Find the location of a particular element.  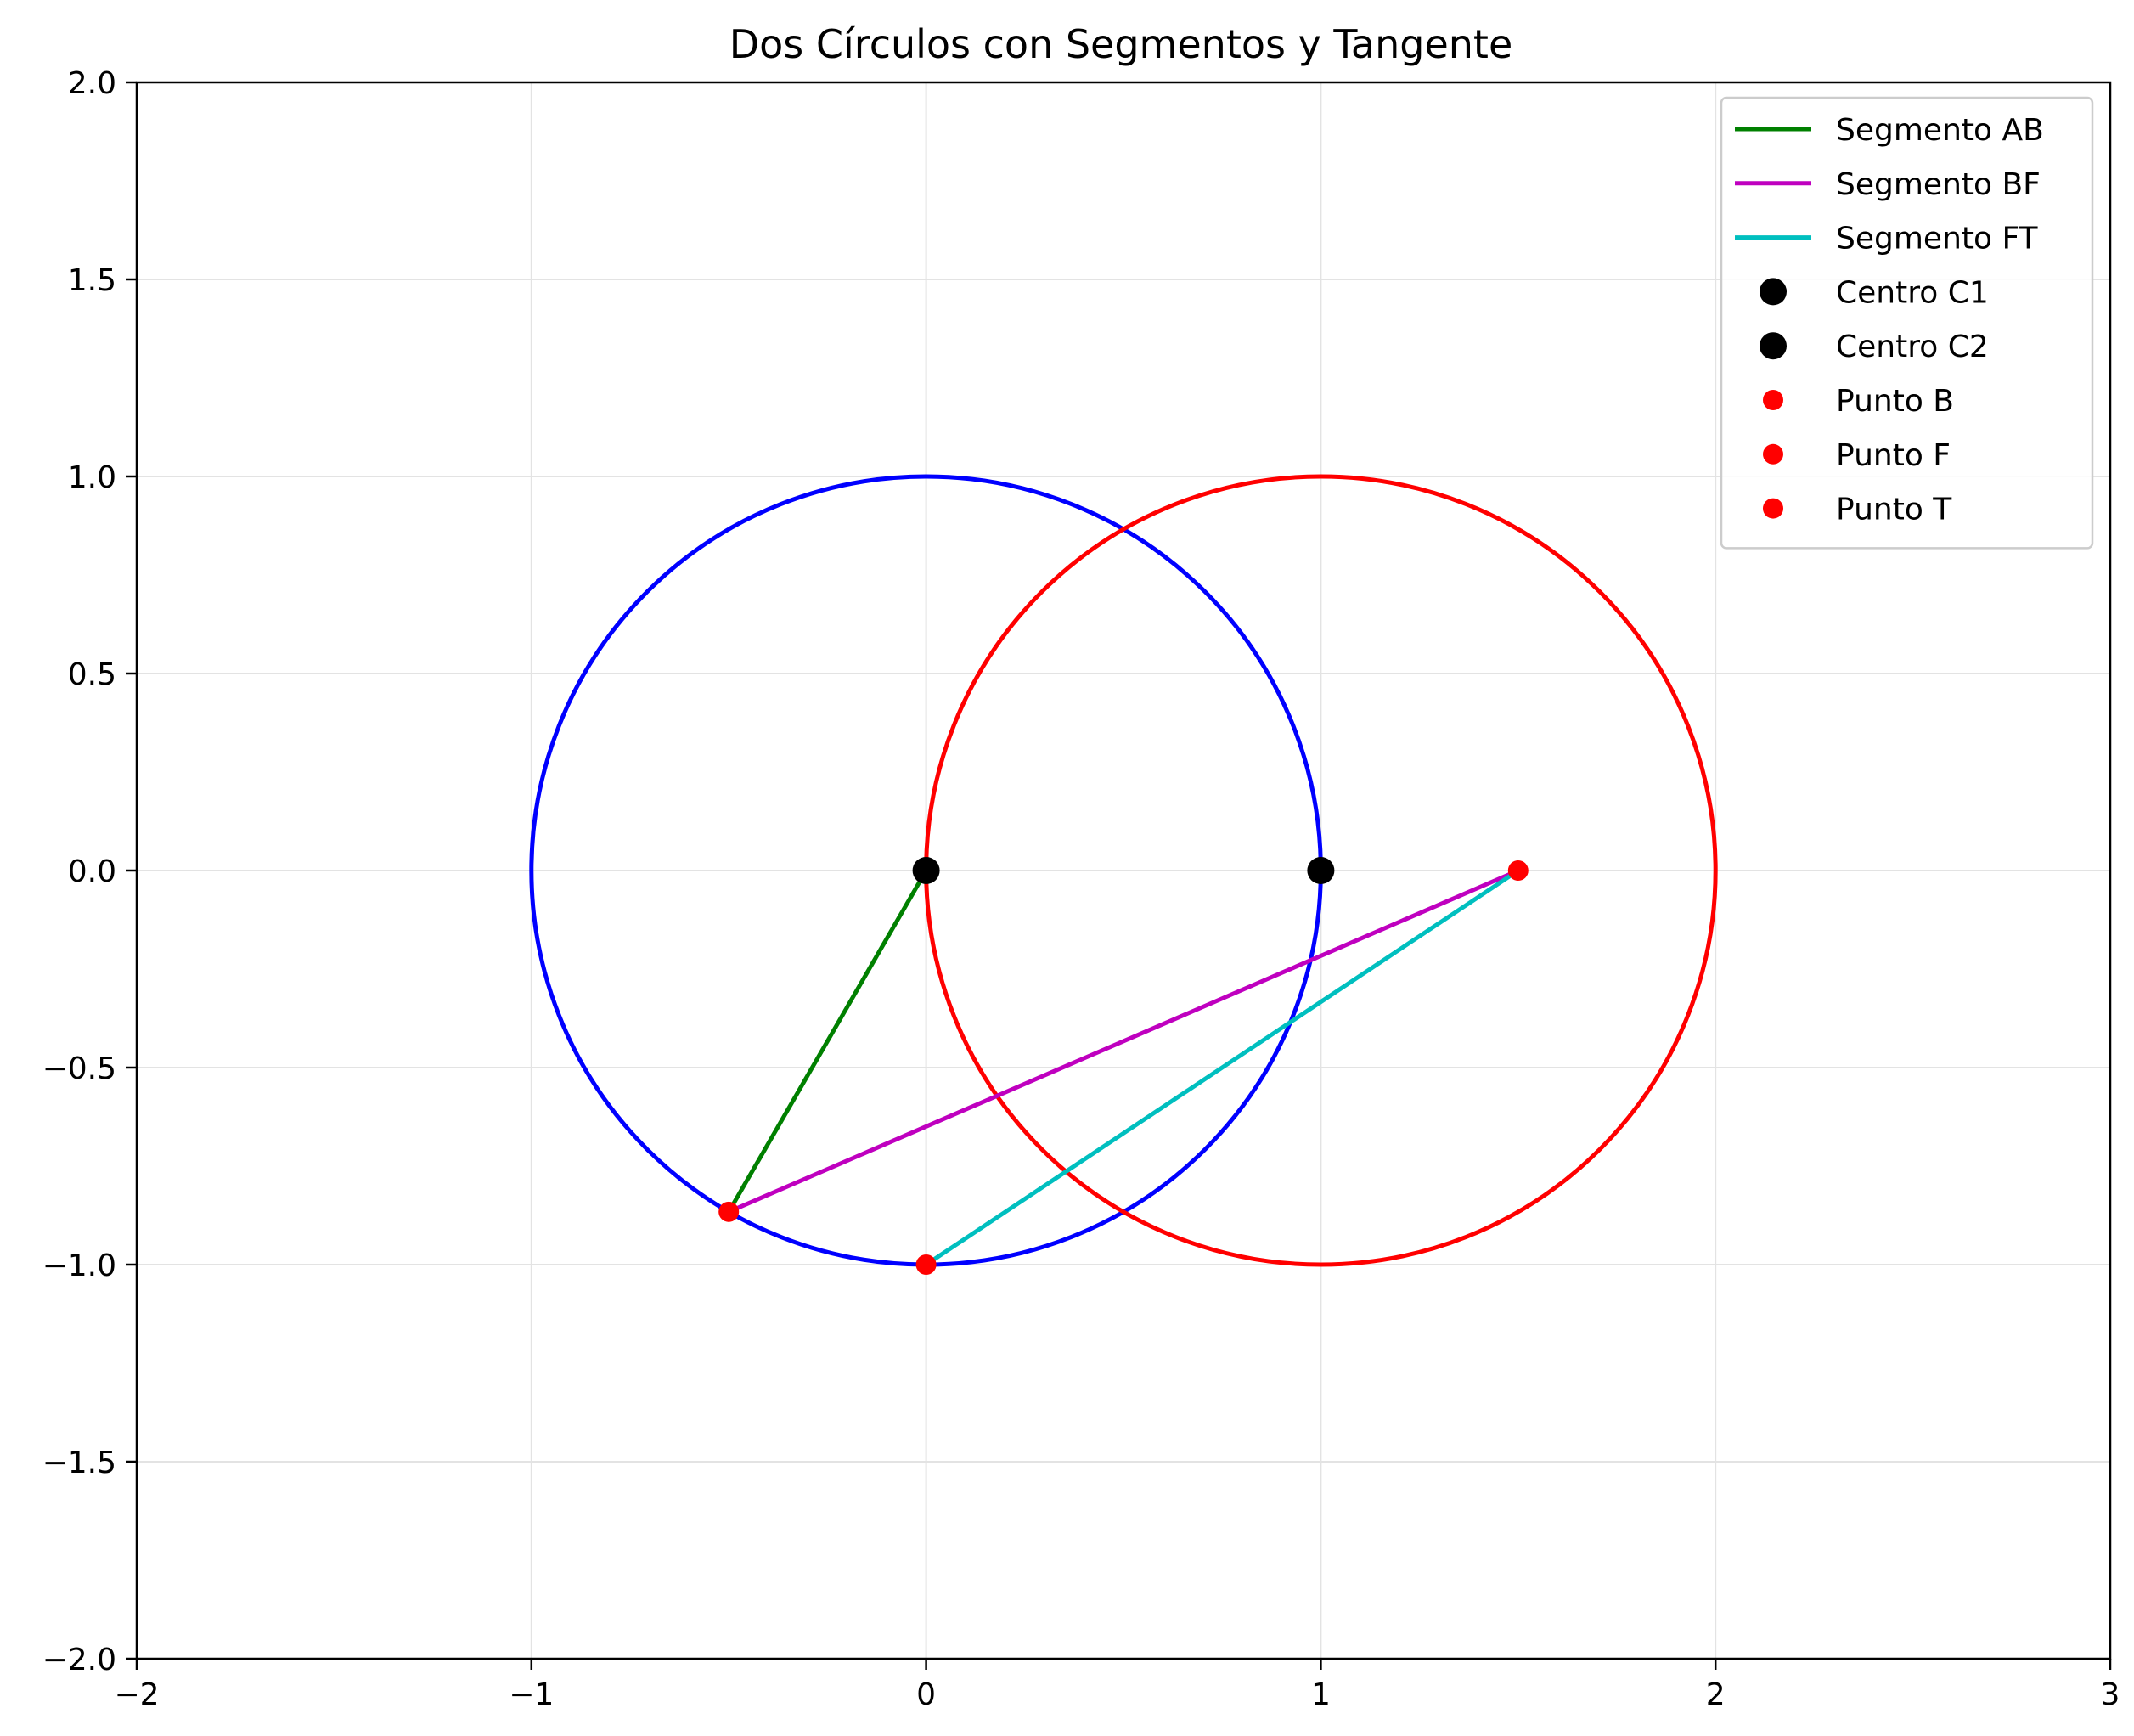

x-tick-label: −2 is located at coordinates (136, 1694).